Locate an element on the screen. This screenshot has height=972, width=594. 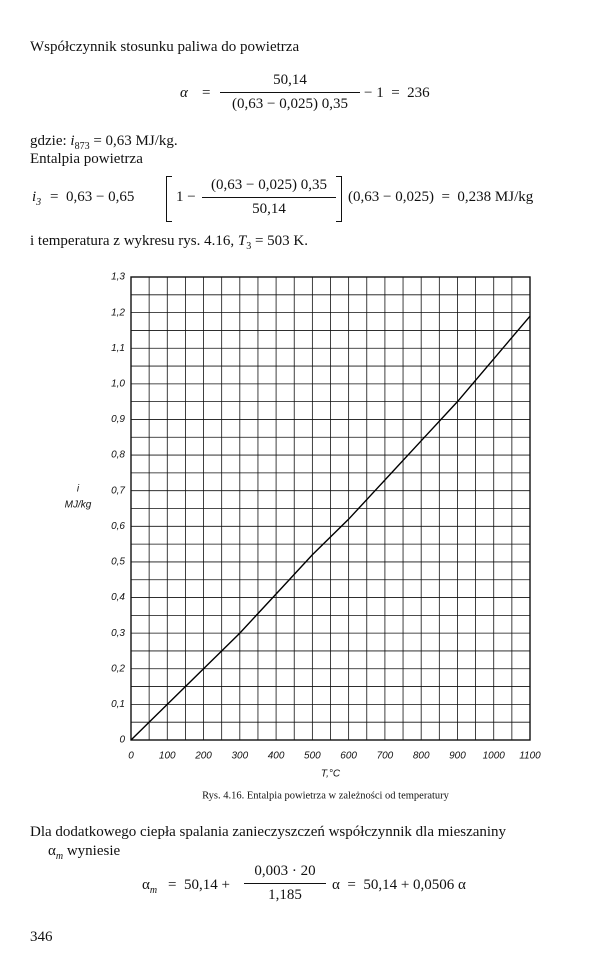
symbol: T is located at coordinates (242, 241).